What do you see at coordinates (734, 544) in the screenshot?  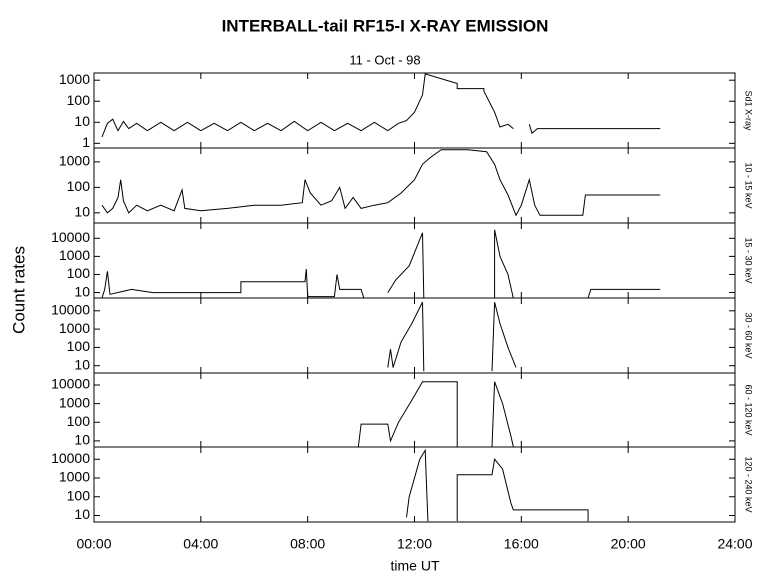 I see `x-tick-label: 24:00` at bounding box center [734, 544].